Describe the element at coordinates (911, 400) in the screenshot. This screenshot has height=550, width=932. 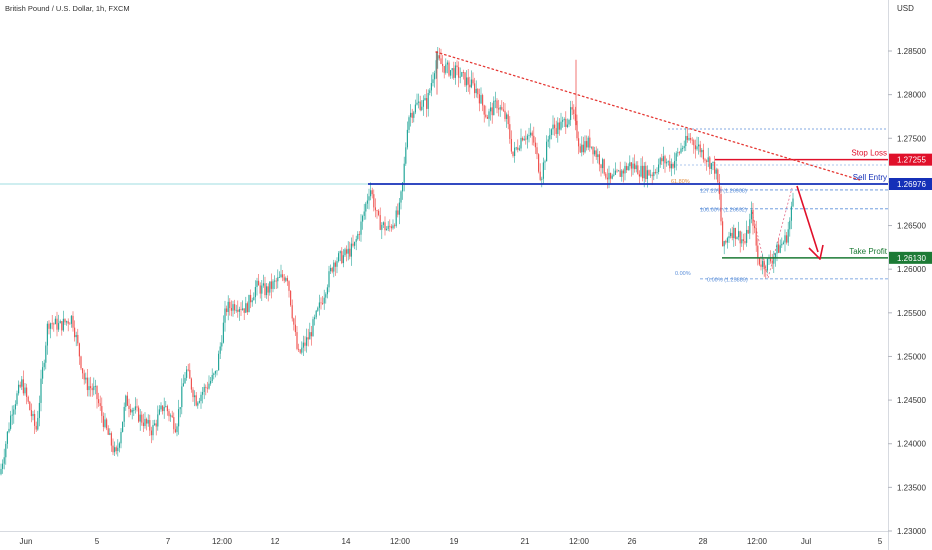
I see `y-tick-label: 1.24500` at that location.